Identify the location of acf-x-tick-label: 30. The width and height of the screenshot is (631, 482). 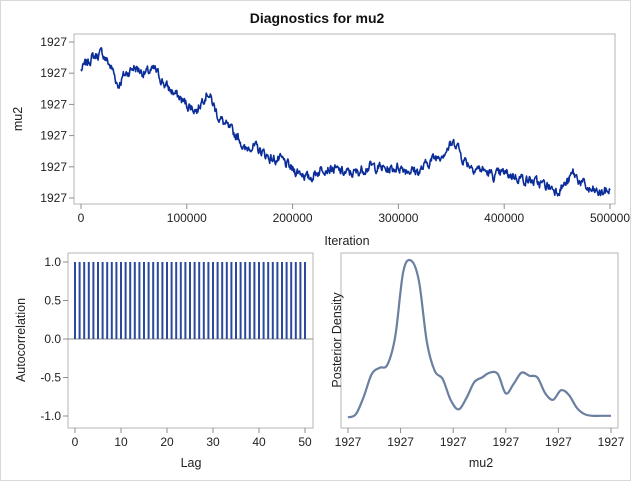
(213, 442).